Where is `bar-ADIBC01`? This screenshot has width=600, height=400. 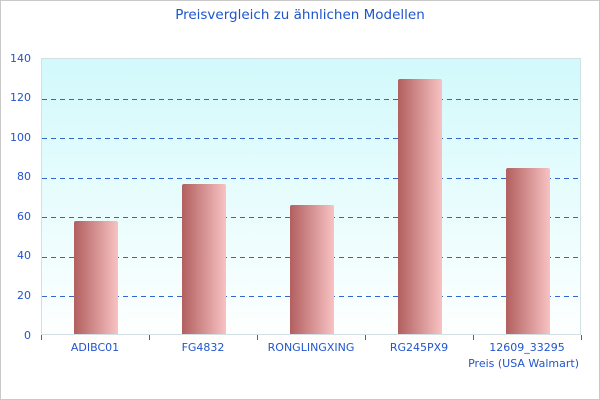 bar-ADIBC01 is located at coordinates (96, 277).